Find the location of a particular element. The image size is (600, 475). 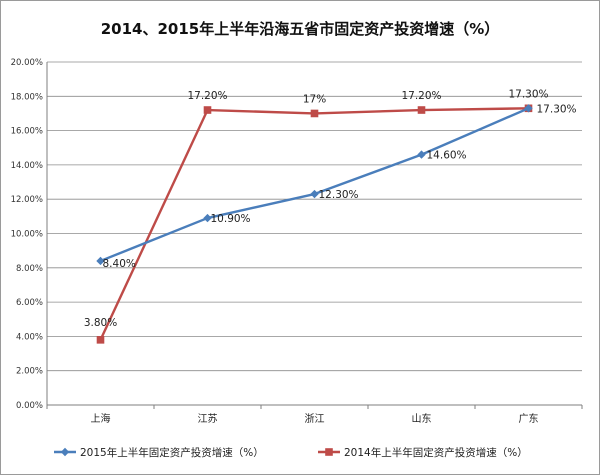

x-category-label: 山东 is located at coordinates (422, 418).